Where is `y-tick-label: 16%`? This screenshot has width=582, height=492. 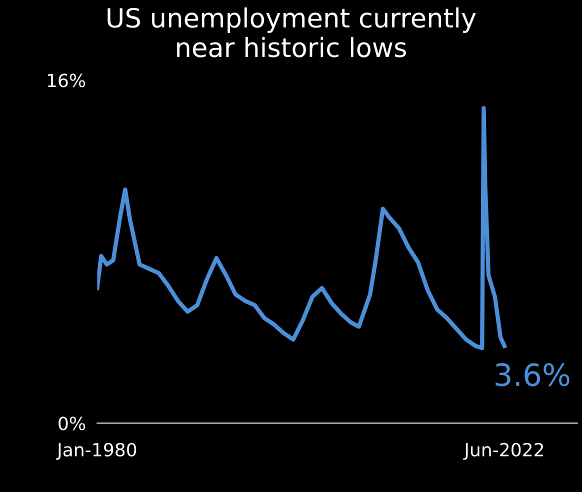 y-tick-label: 16% is located at coordinates (67, 81).